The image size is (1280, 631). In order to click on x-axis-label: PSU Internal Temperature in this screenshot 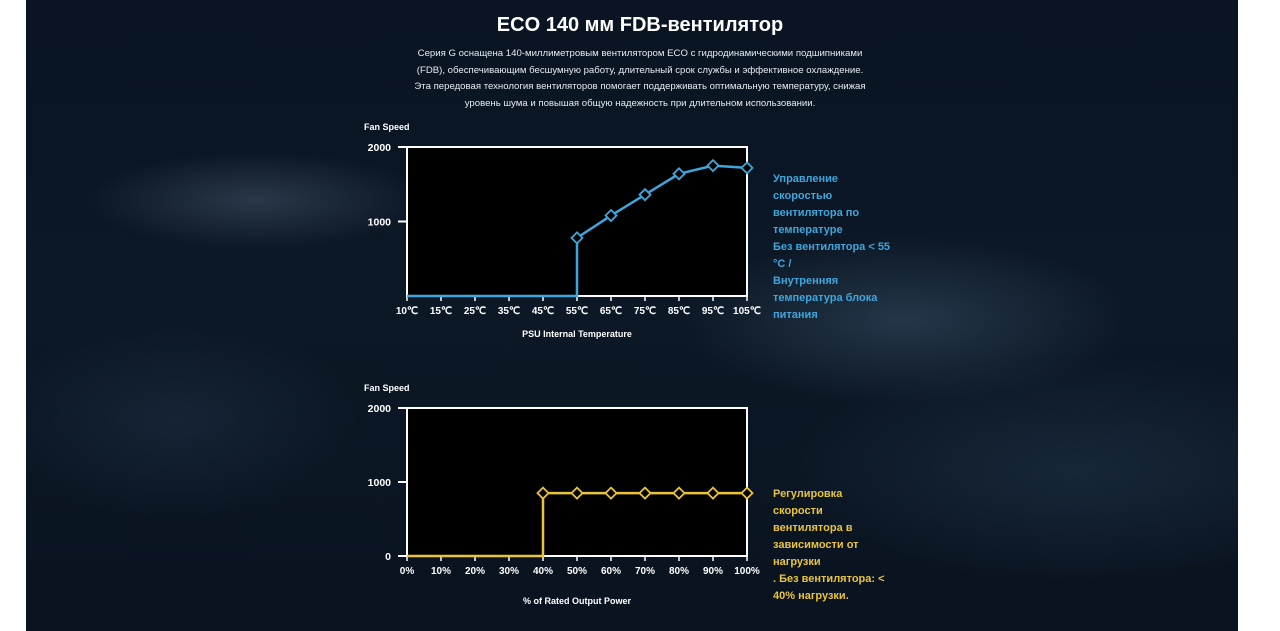, I will do `click(577, 334)`.